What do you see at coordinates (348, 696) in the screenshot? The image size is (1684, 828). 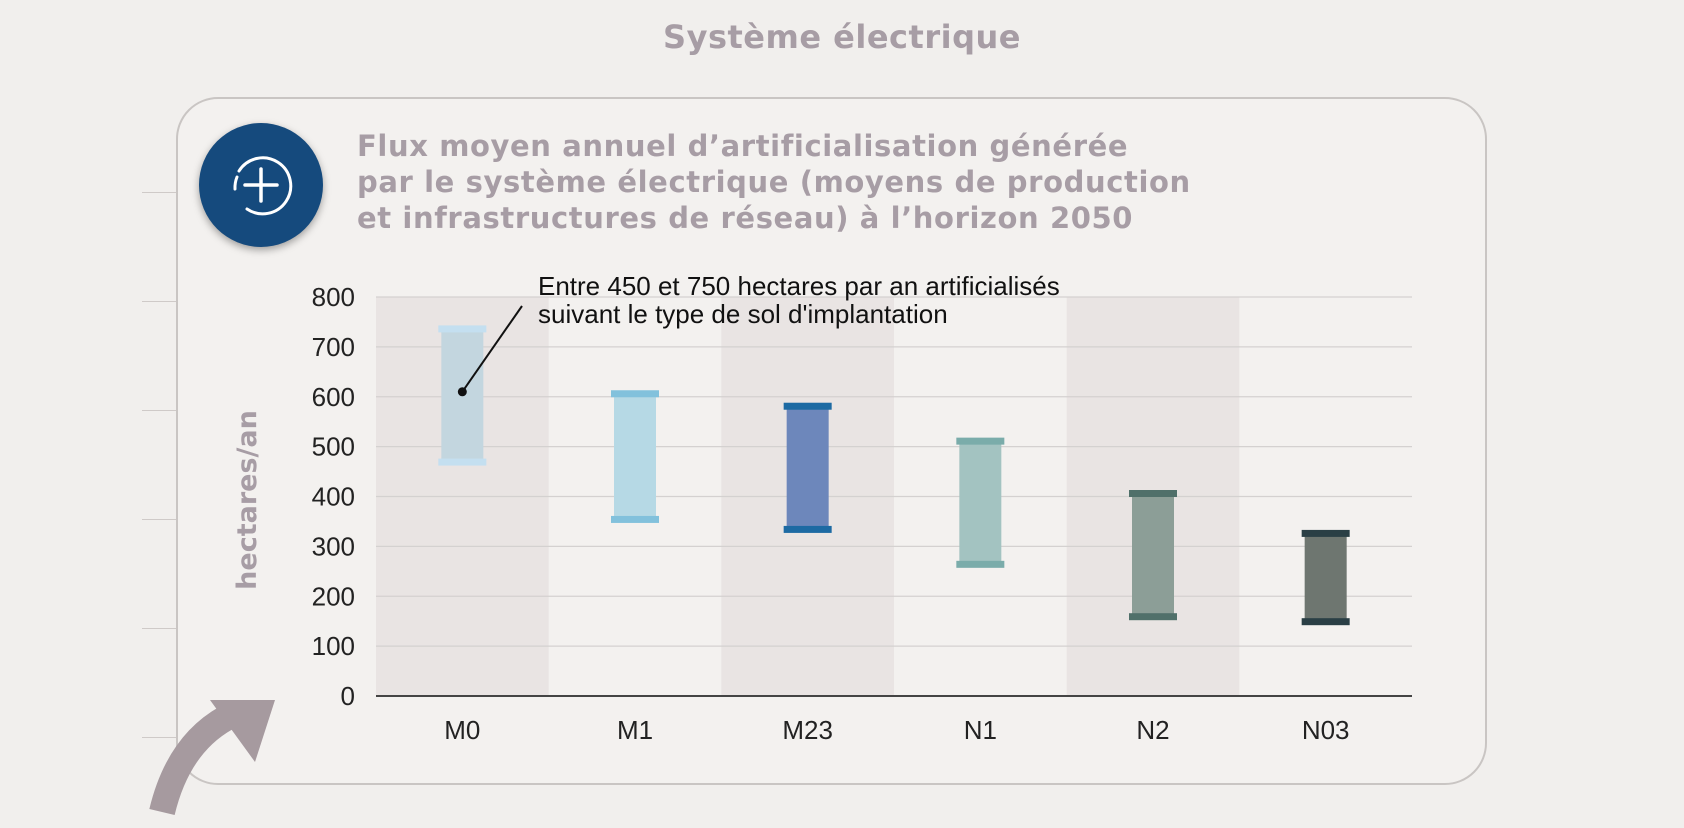 I see `y-tick-label: 0` at bounding box center [348, 696].